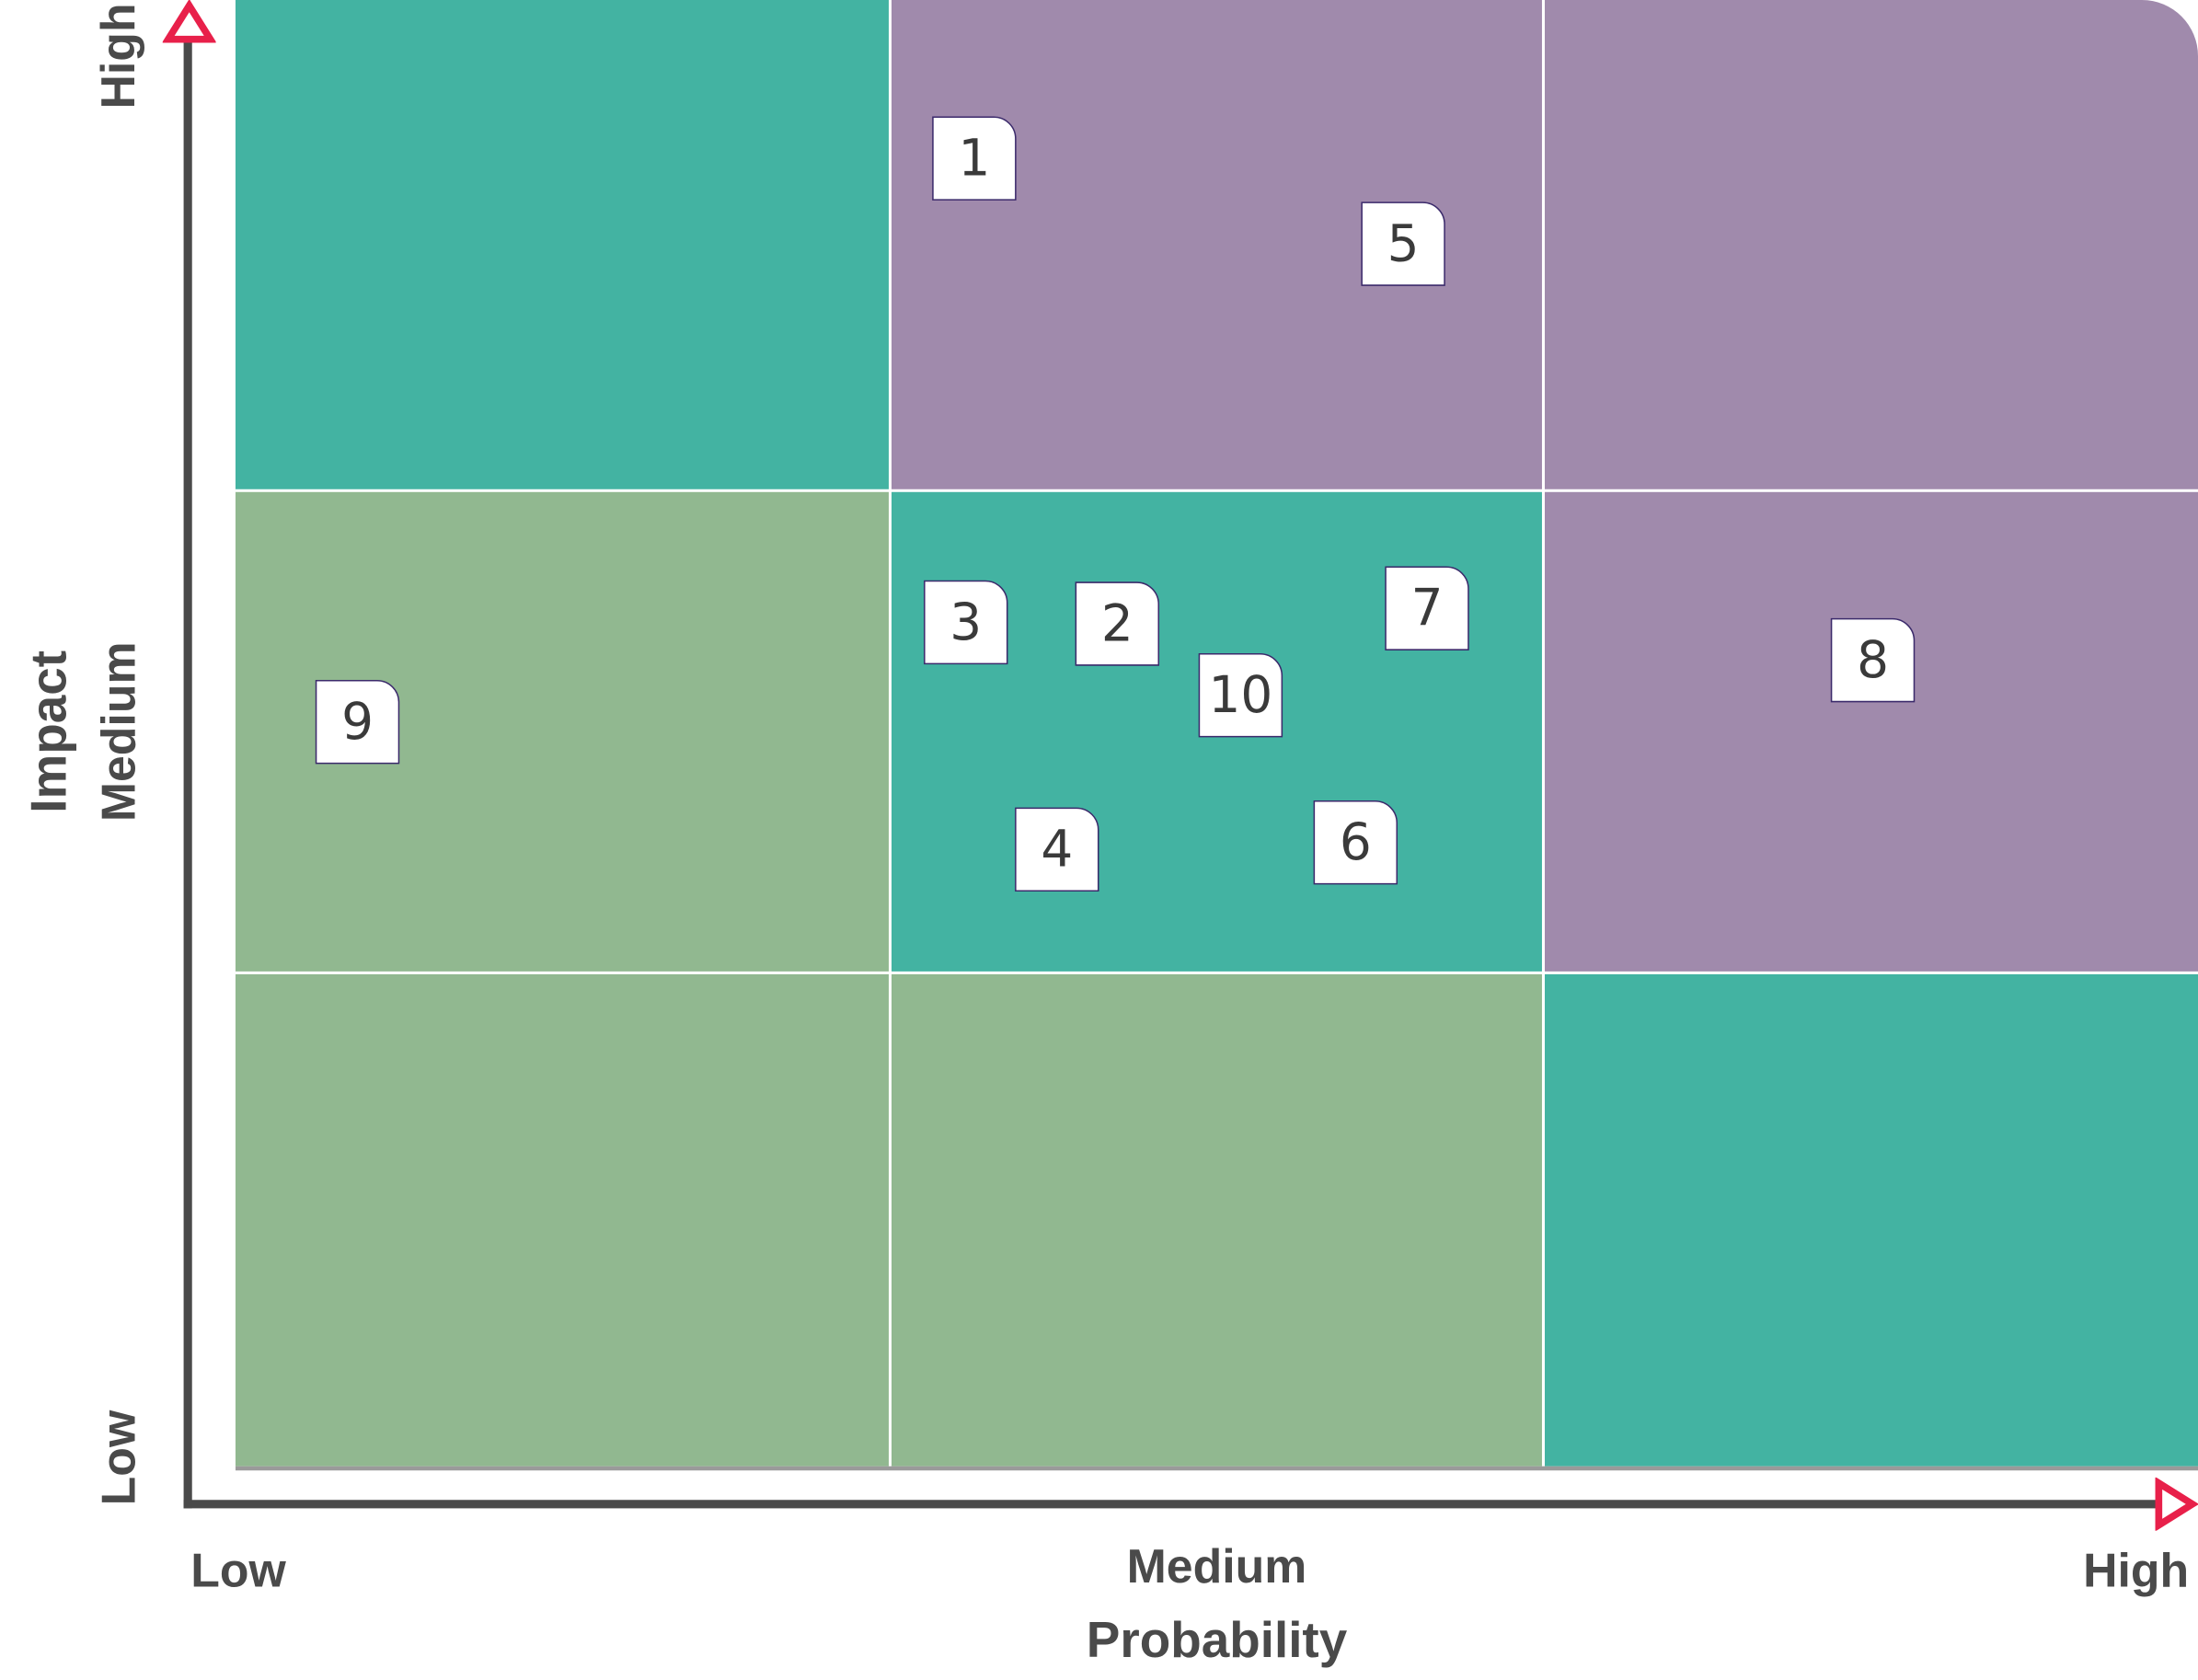 This screenshot has height=1680, width=2198. What do you see at coordinates (1216, 1468) in the screenshot?
I see `matrix-bottom-border` at bounding box center [1216, 1468].